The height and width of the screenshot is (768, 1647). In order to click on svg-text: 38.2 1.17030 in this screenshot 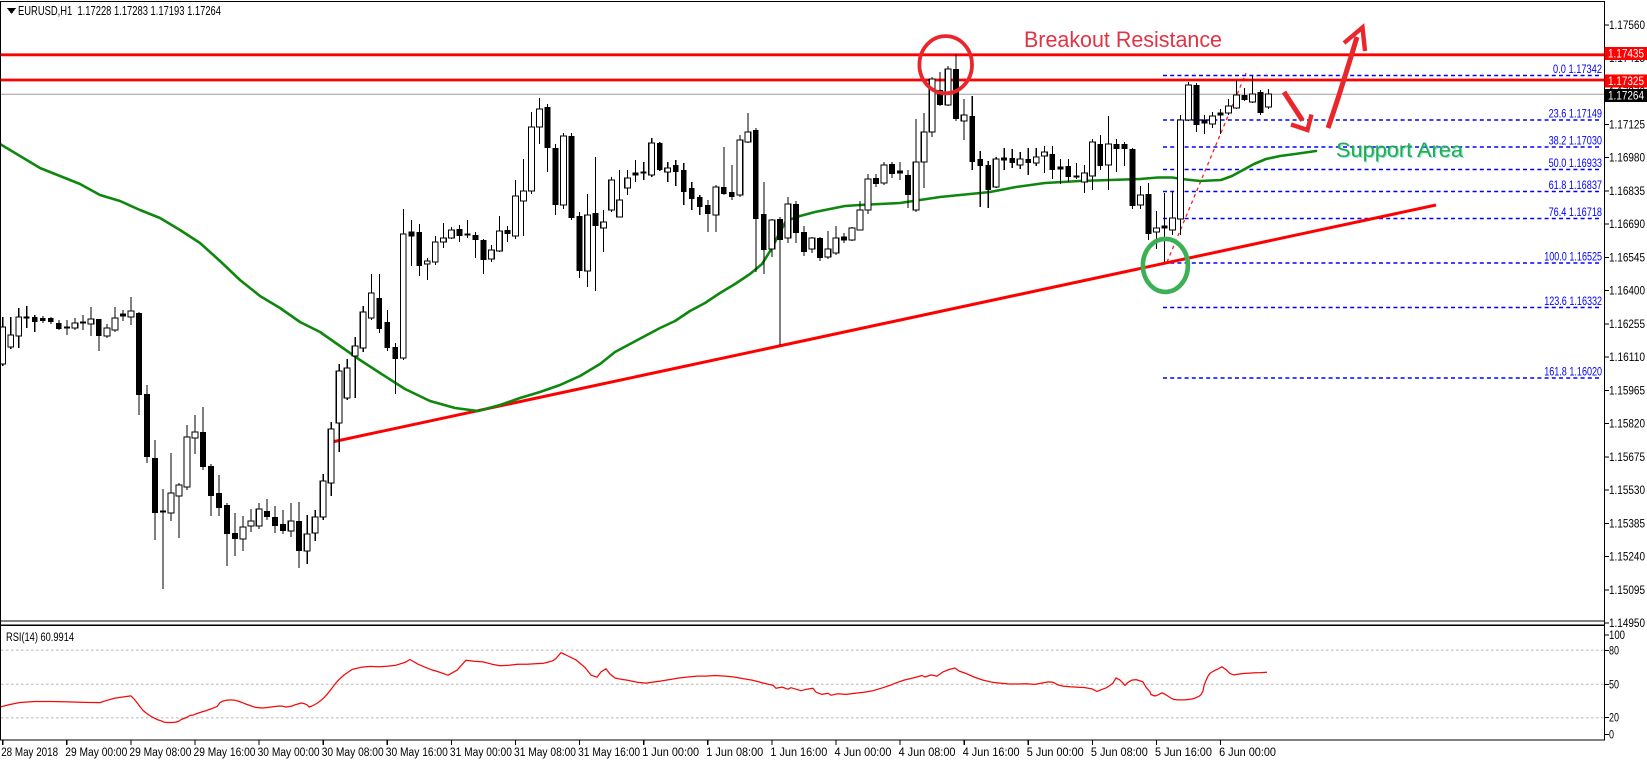, I will do `click(1575, 142)`.